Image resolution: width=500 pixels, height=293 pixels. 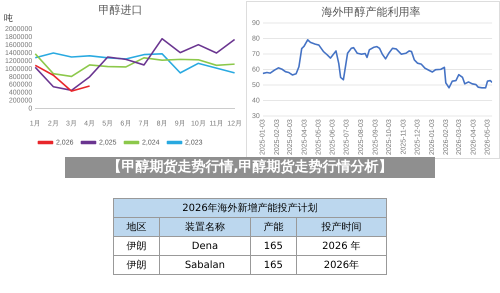 What do you see at coordinates (120, 10) in the screenshot?
I see `chart-title: 甲醇进口` at bounding box center [120, 10].